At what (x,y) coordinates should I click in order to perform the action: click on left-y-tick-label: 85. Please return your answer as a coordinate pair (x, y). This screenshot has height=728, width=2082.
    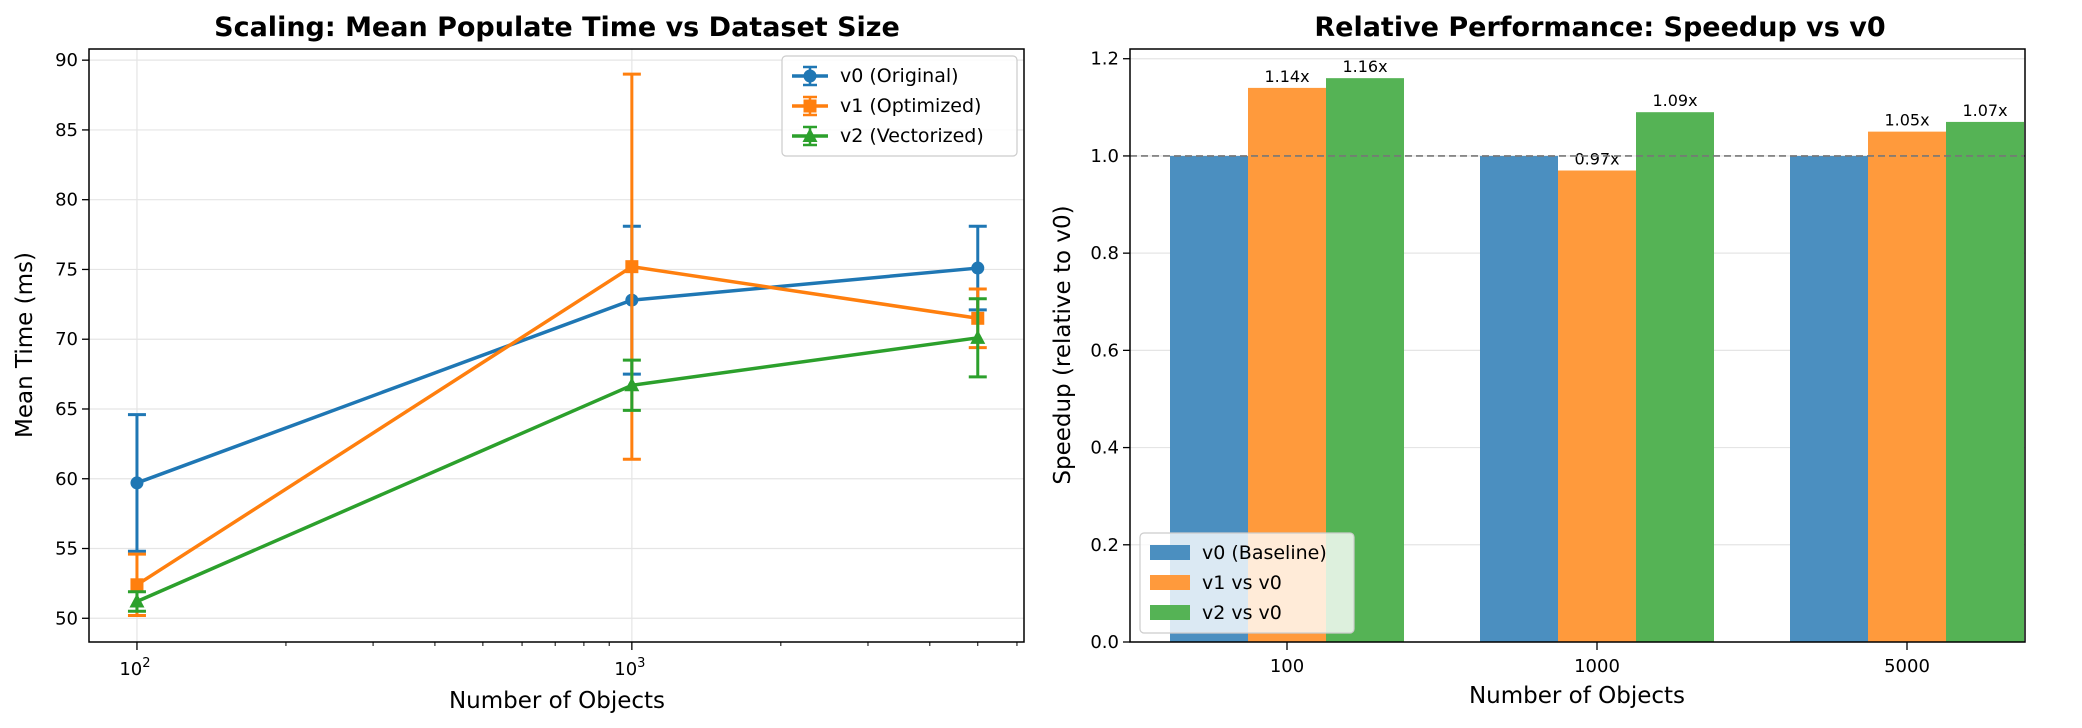
    Looking at the image, I should click on (66, 130).